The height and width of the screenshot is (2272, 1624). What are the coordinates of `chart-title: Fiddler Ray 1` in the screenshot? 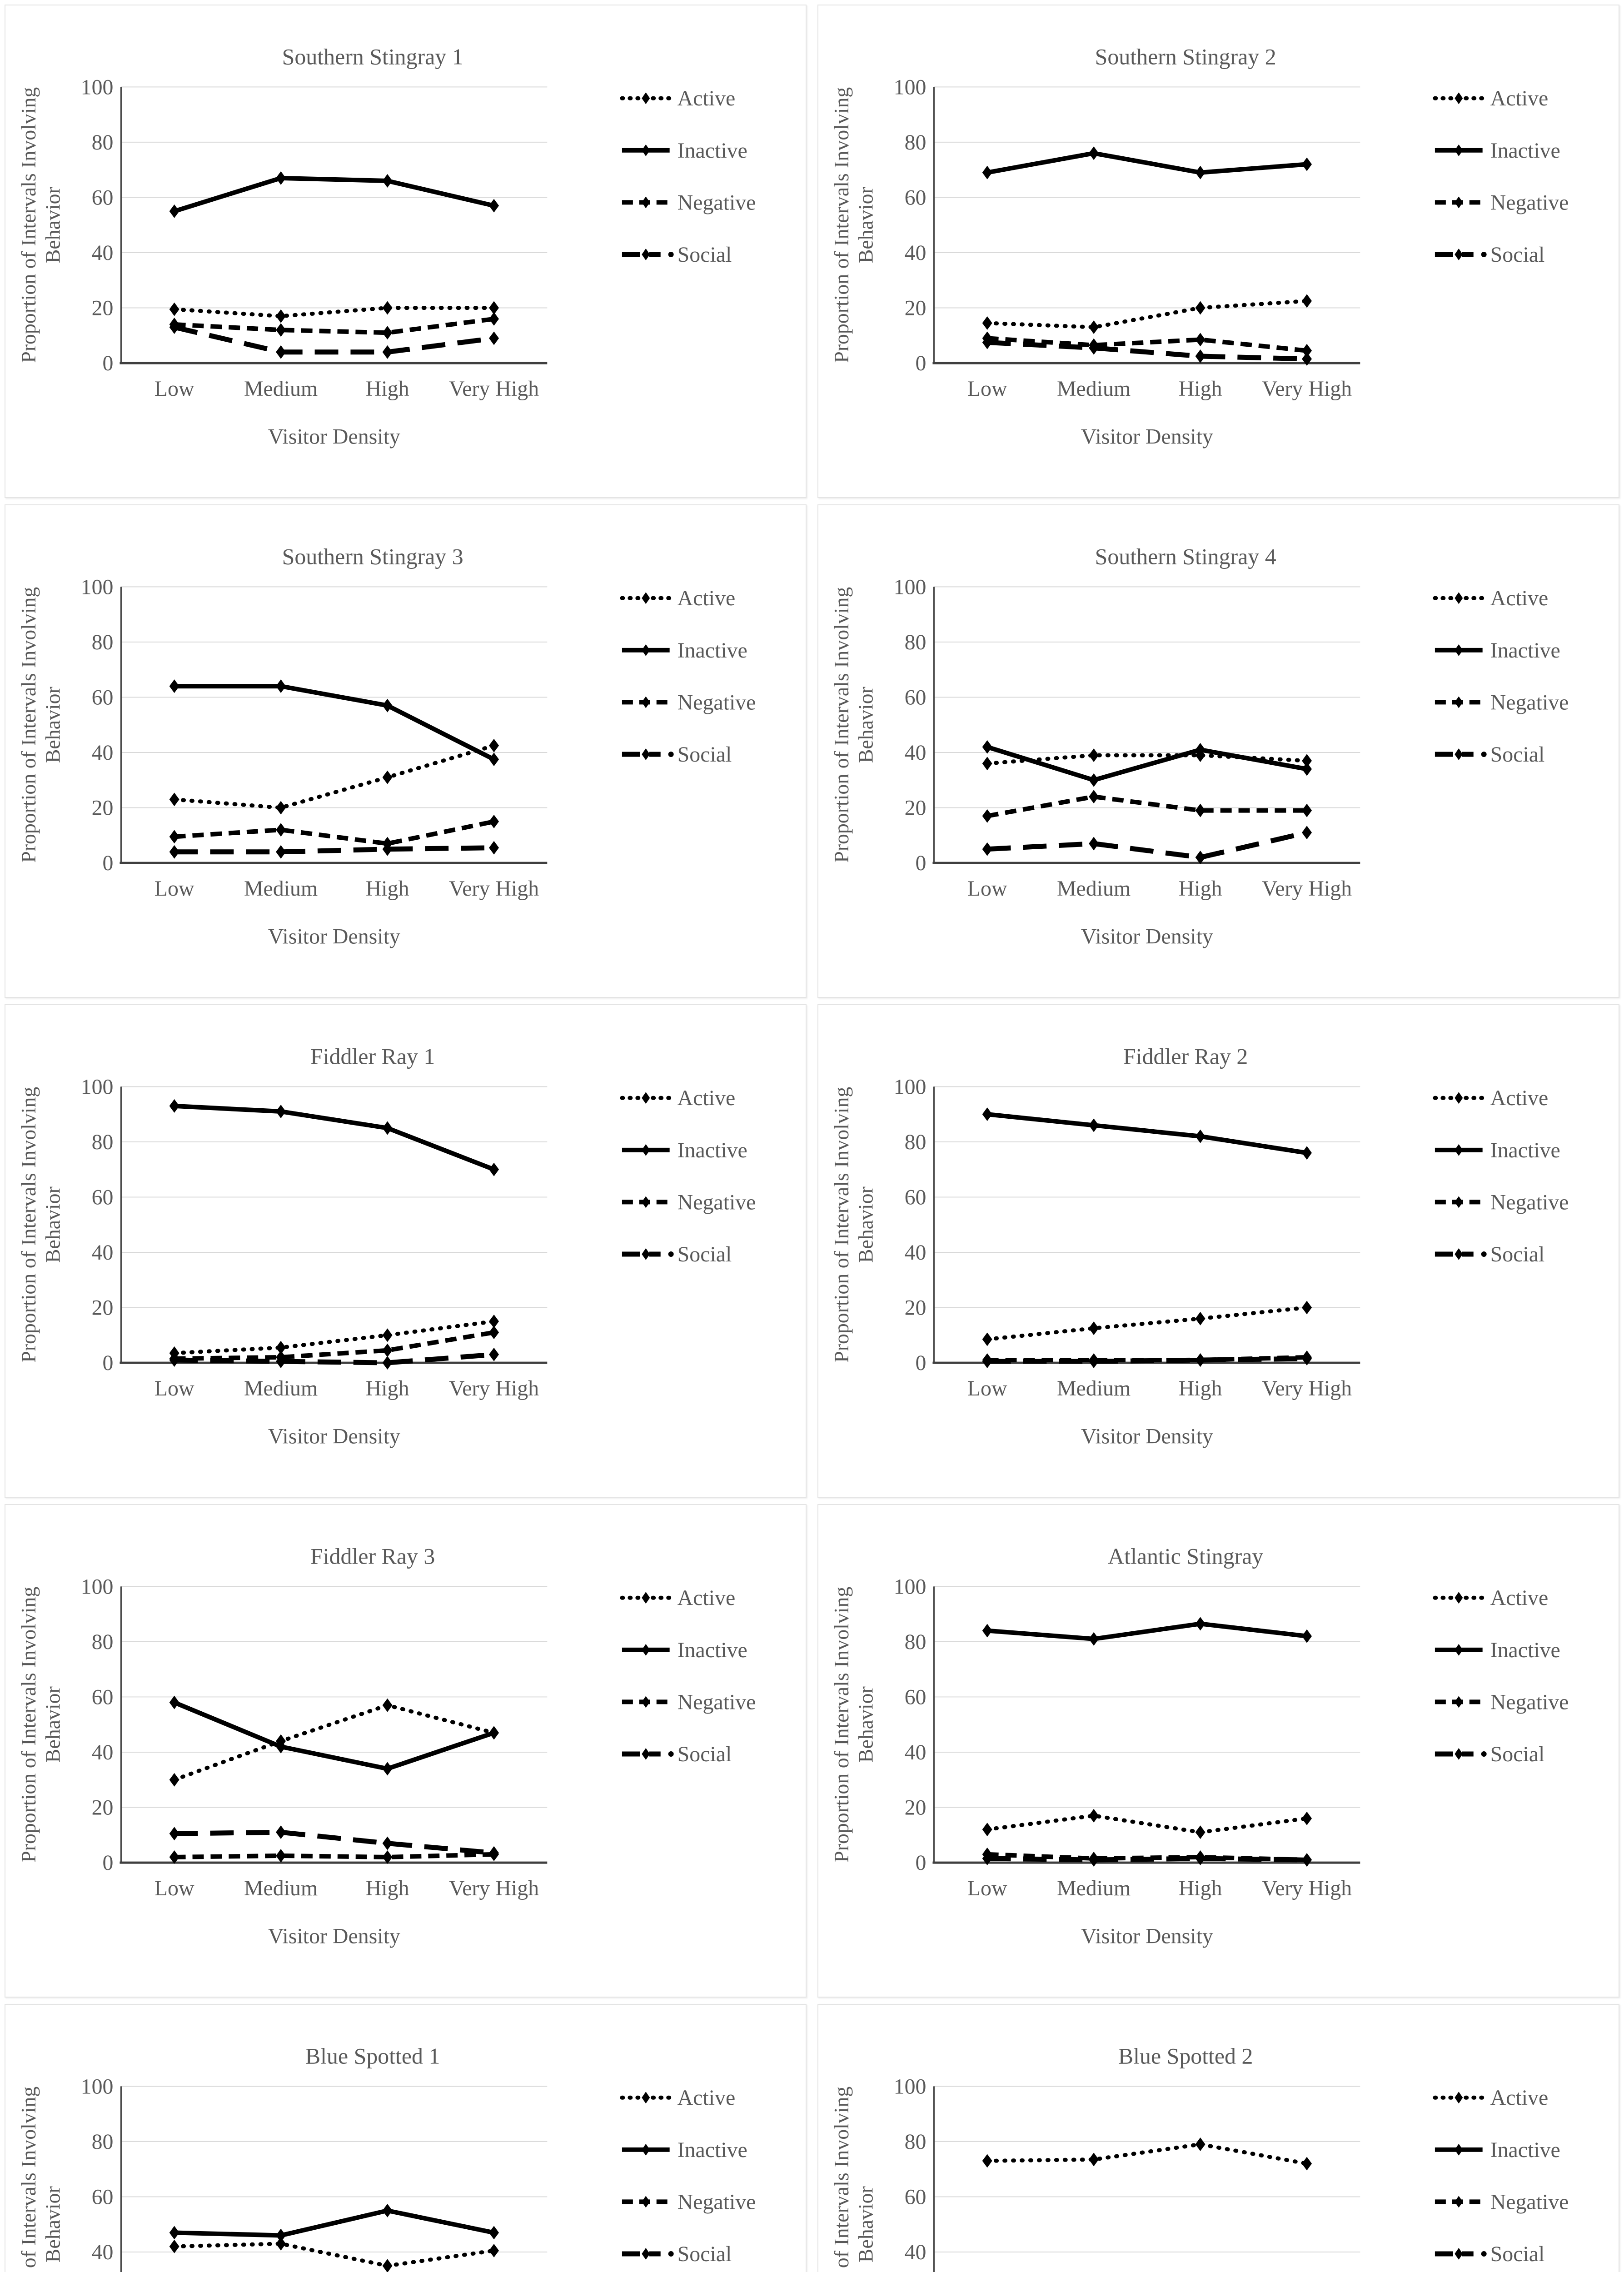 It's located at (372, 1056).